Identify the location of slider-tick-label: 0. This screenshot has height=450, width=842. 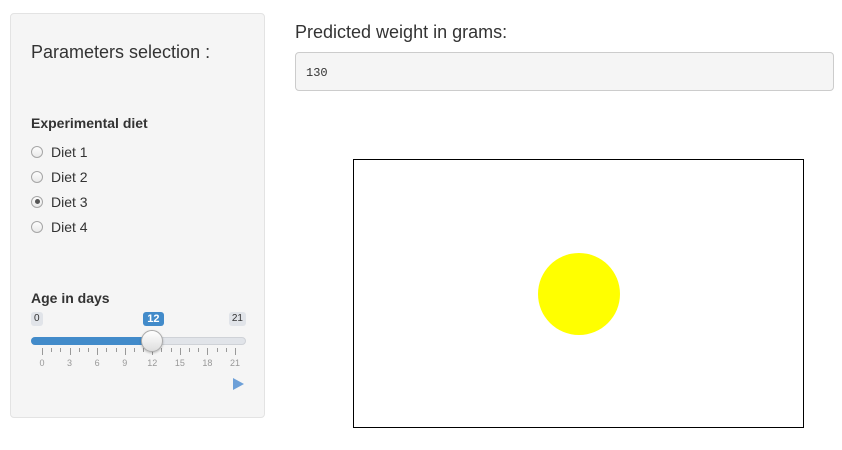
(42, 363).